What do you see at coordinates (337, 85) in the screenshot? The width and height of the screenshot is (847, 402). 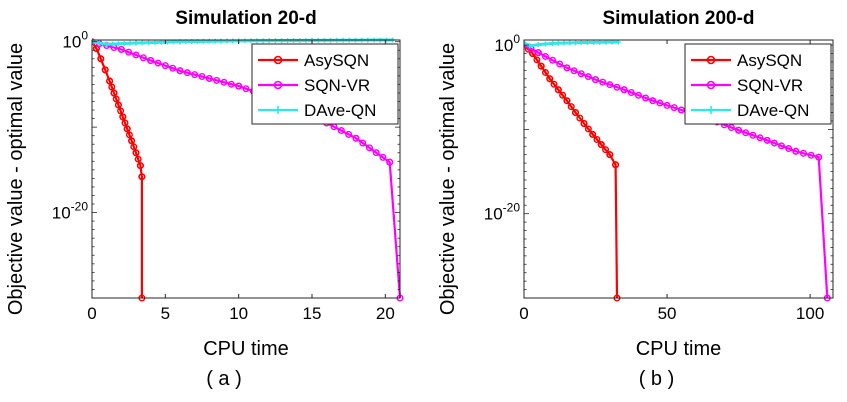 I see `legend-label: SQN-VR` at bounding box center [337, 85].